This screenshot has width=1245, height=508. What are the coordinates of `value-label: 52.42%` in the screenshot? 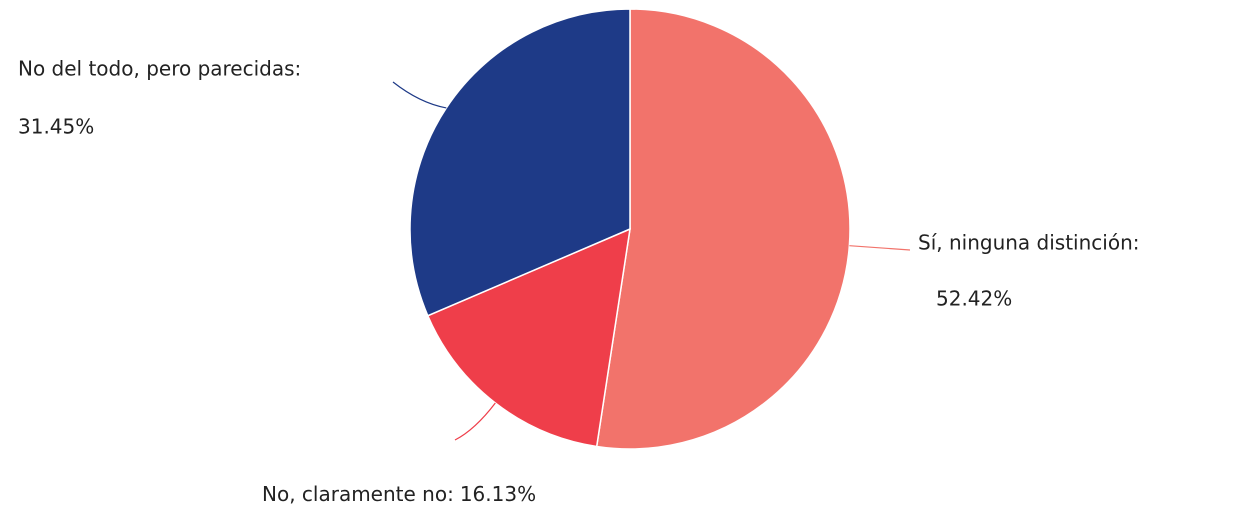 It's located at (974, 299).